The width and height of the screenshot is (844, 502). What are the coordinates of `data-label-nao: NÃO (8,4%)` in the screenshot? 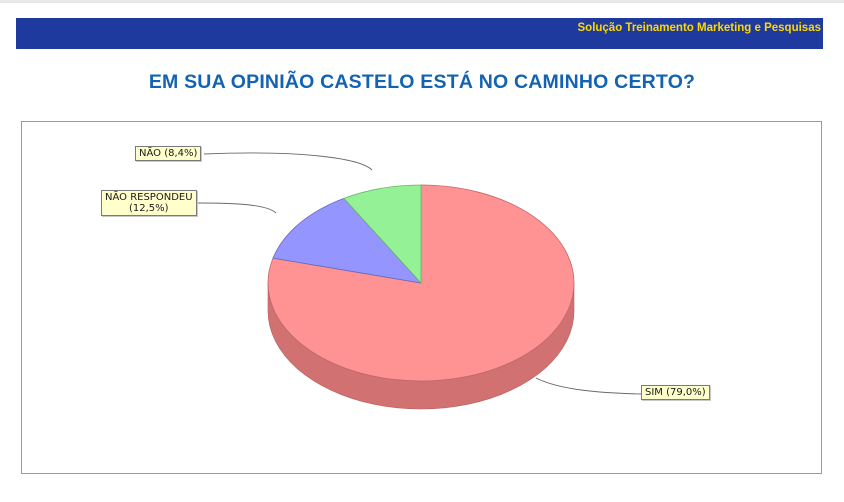 It's located at (168, 153).